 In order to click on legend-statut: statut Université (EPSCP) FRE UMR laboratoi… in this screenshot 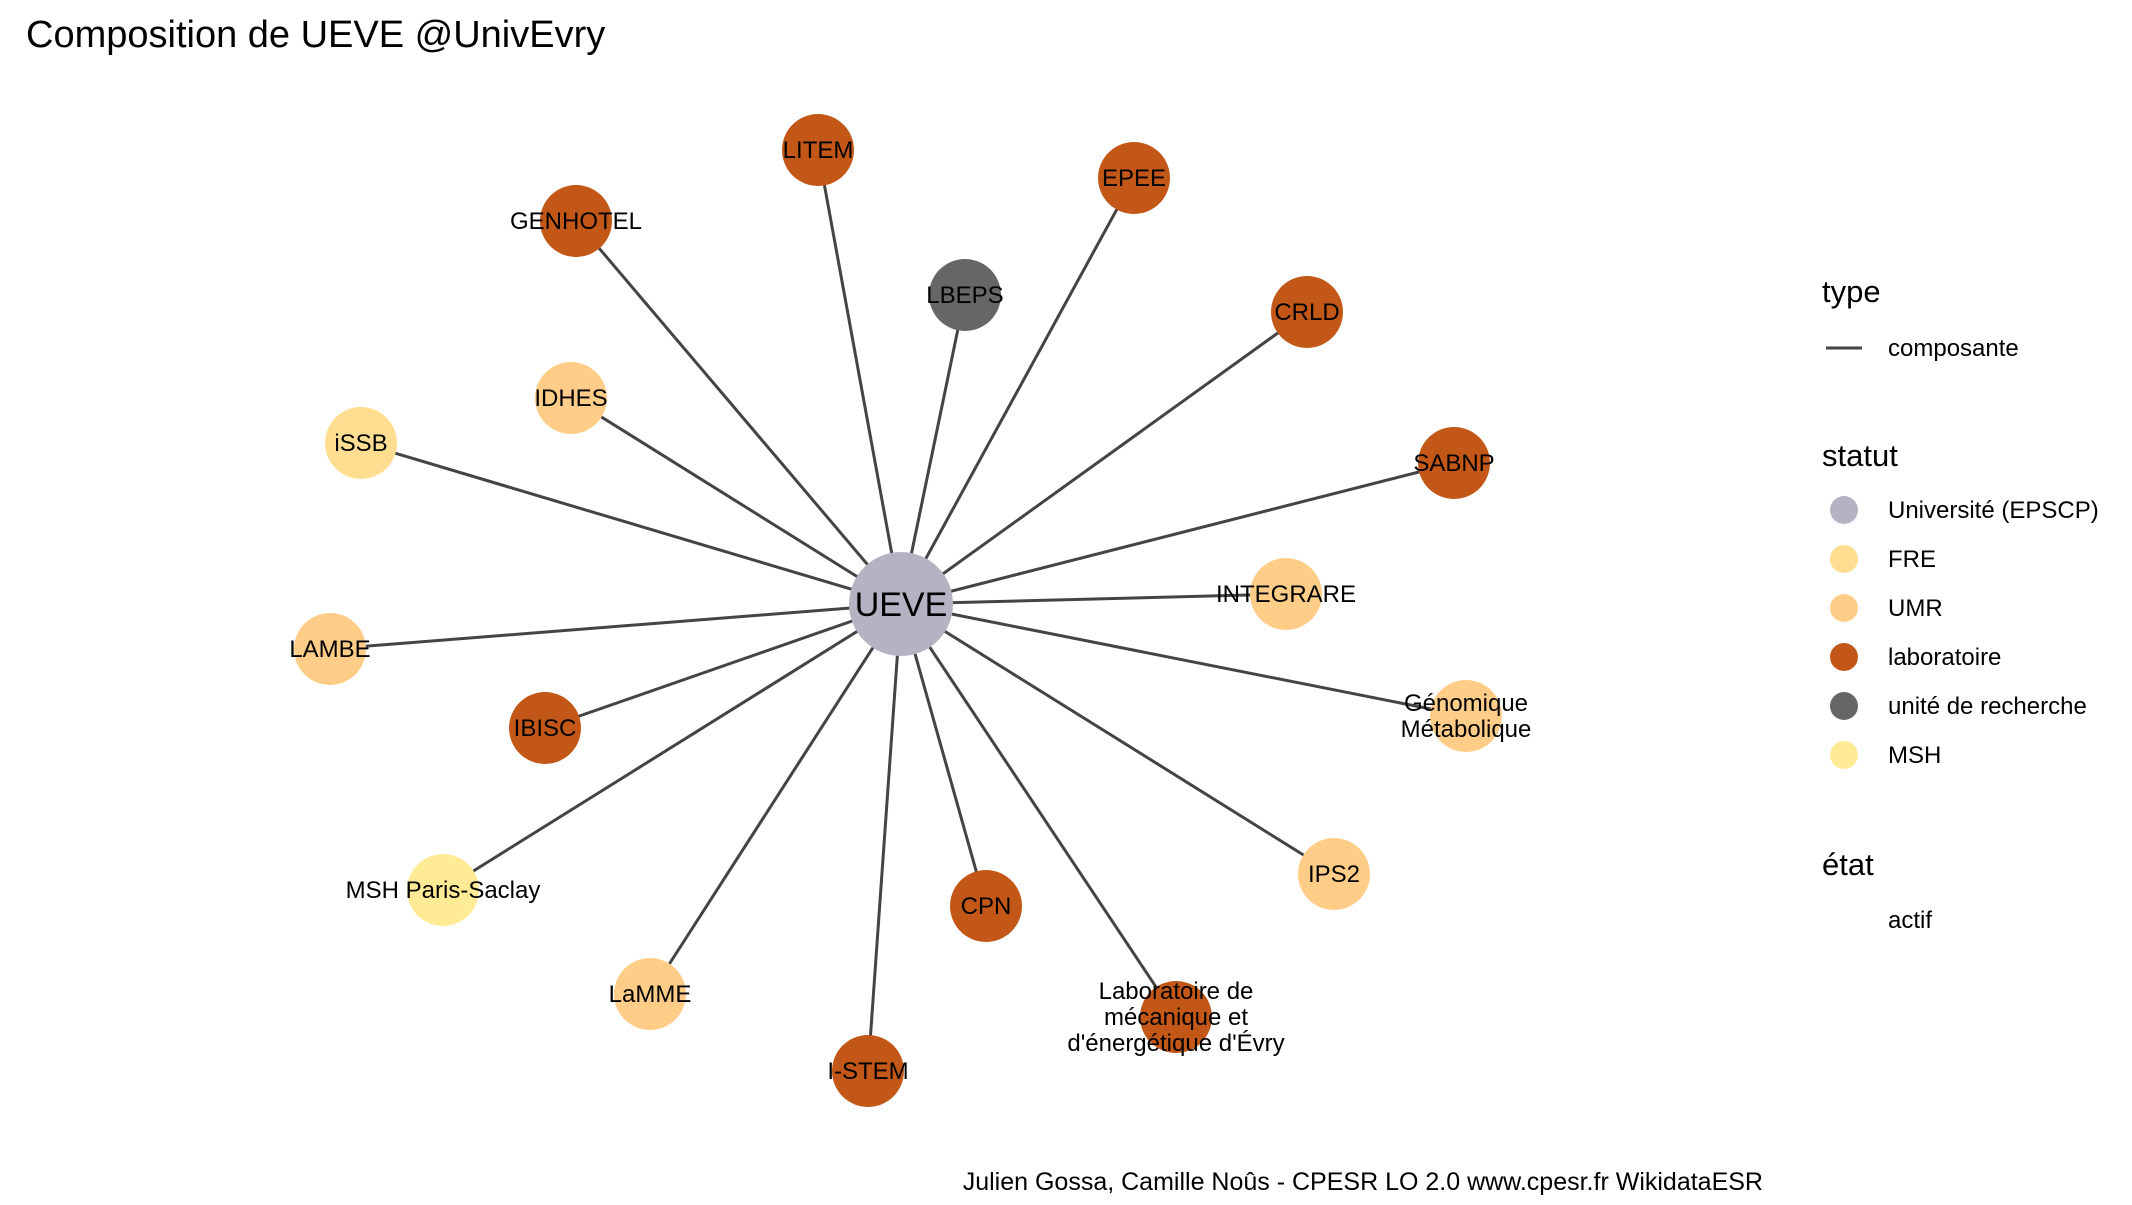, I will do `click(1960, 603)`.